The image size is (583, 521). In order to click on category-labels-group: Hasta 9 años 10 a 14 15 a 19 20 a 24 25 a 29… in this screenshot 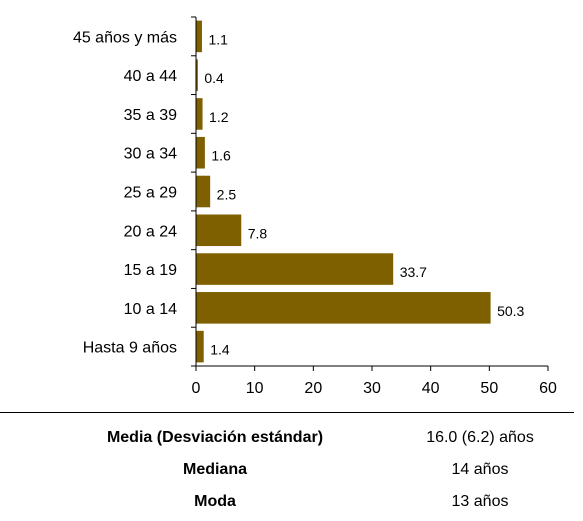, I will do `click(125, 192)`.